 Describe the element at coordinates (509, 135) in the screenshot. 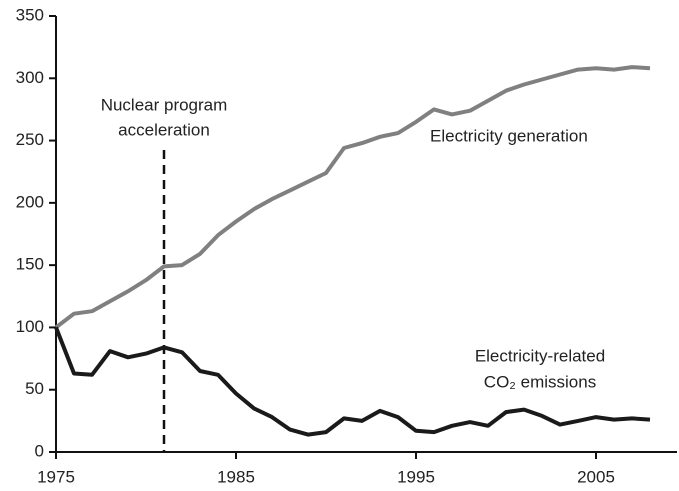

I see `series-label: Electricity generation` at that location.